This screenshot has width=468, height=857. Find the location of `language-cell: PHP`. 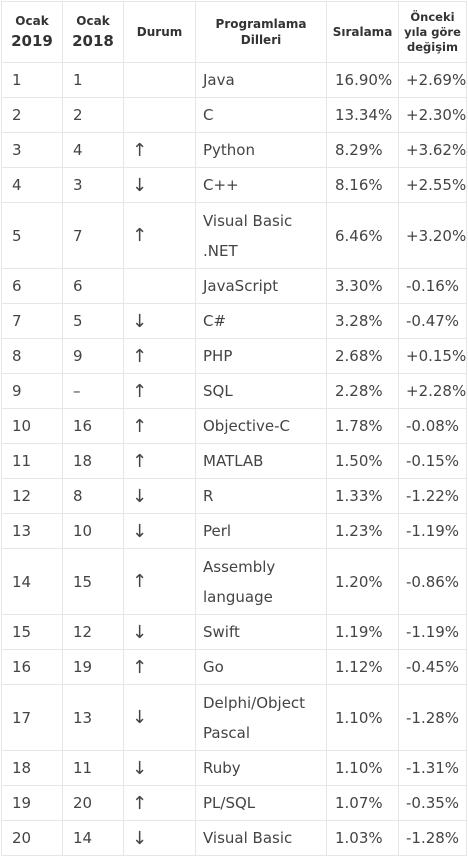

language-cell: PHP is located at coordinates (261, 356).